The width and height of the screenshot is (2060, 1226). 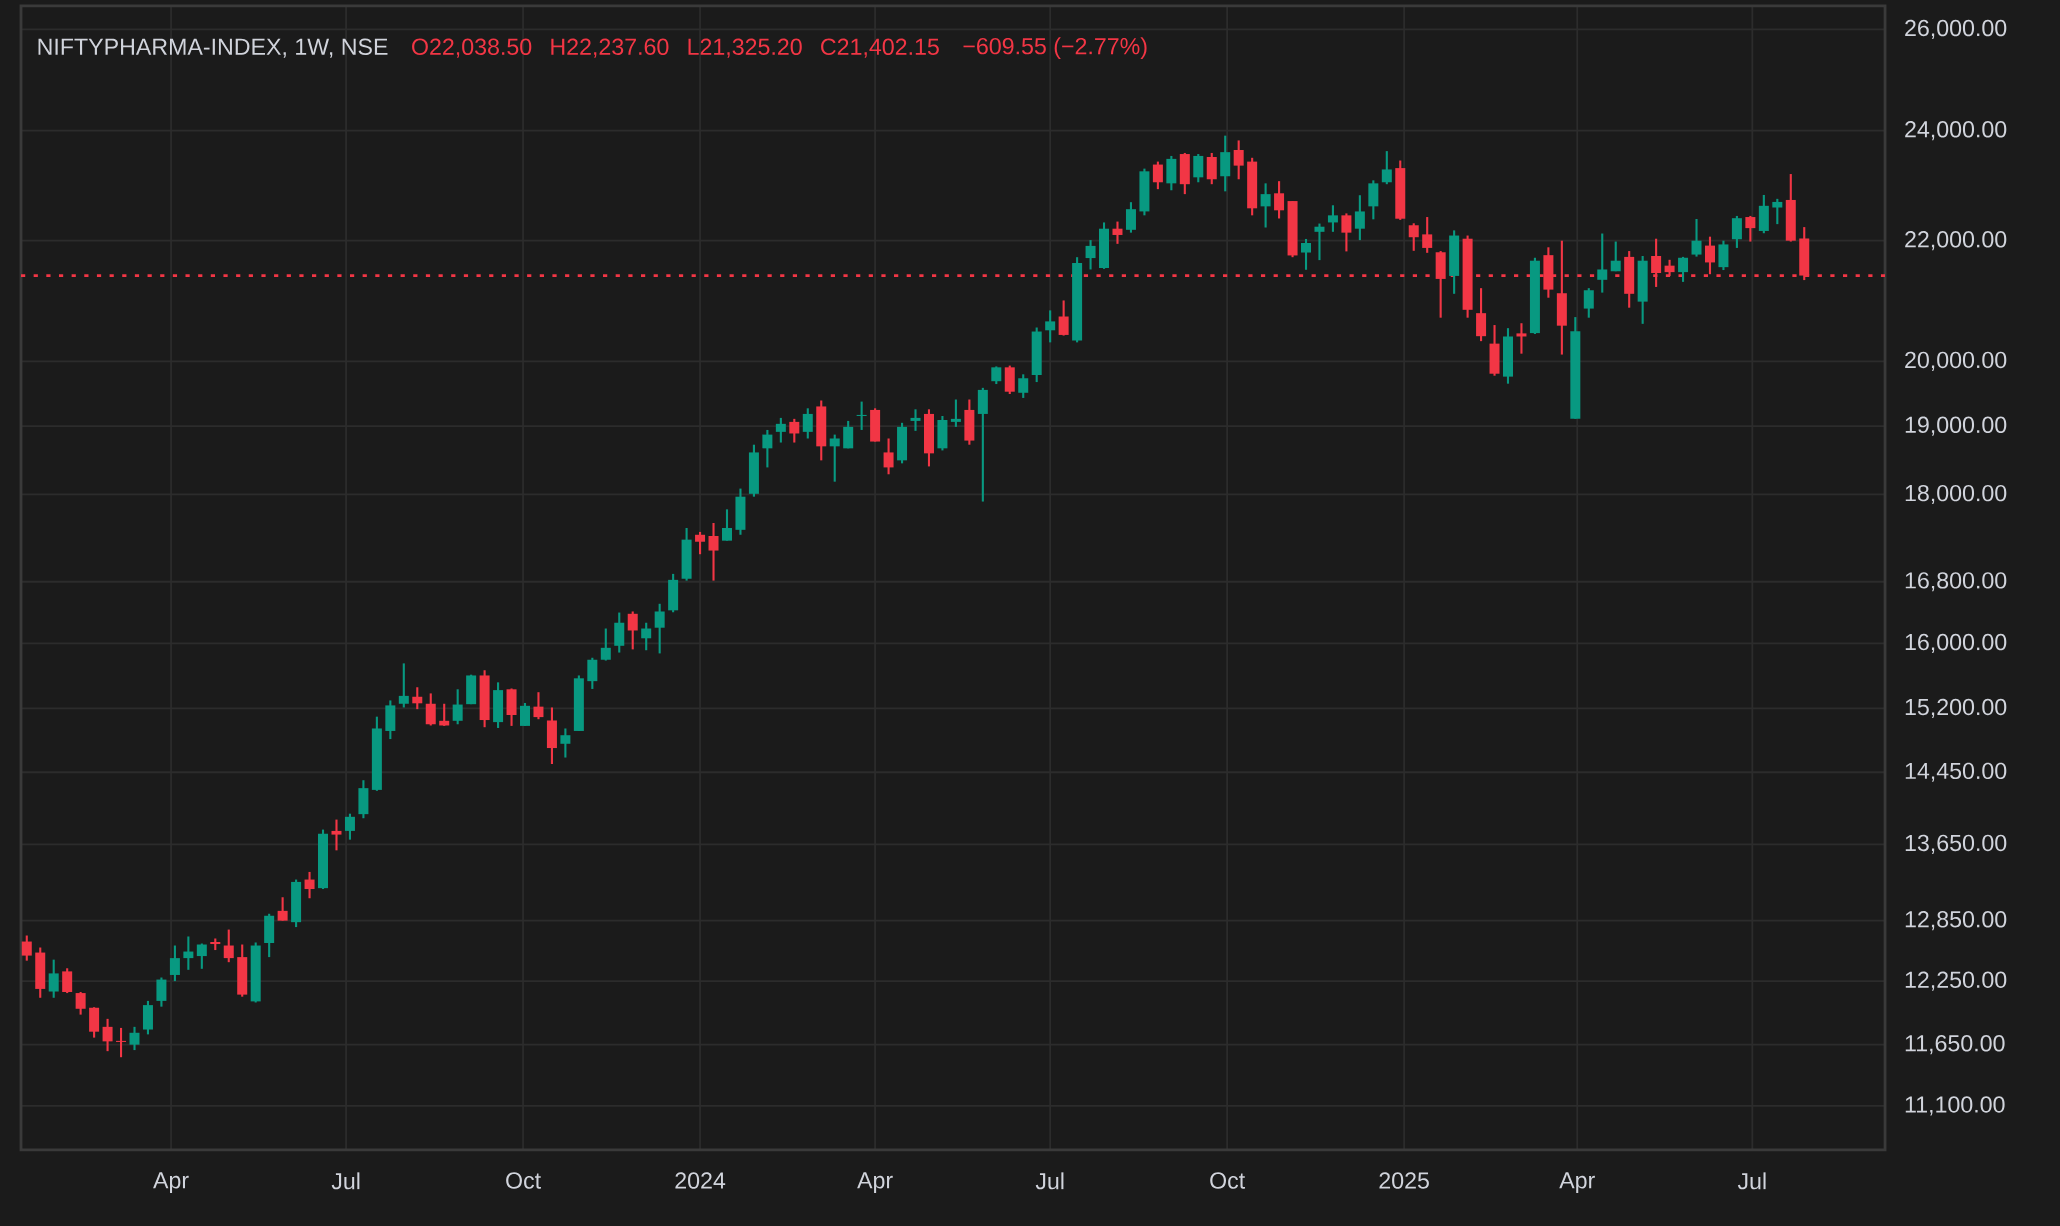 I want to click on annotation: L21,325.20, so click(x=745, y=48).